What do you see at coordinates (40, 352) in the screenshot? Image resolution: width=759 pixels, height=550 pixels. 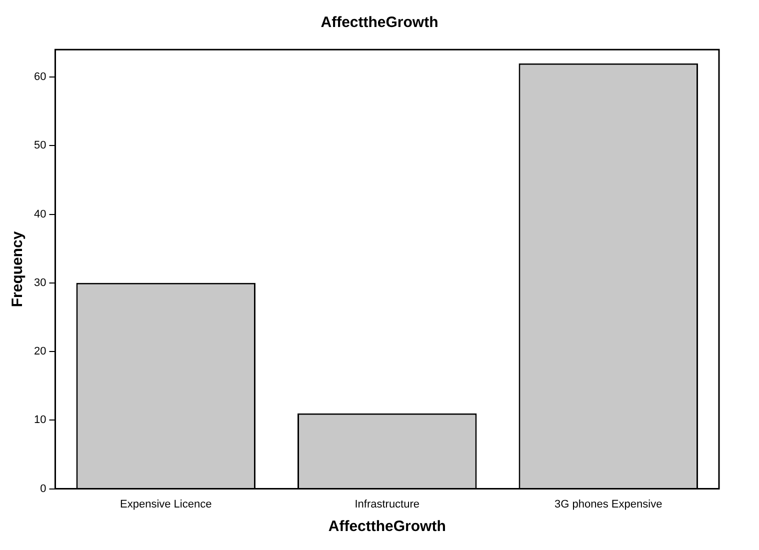 I see `y-tick-label: 20` at bounding box center [40, 352].